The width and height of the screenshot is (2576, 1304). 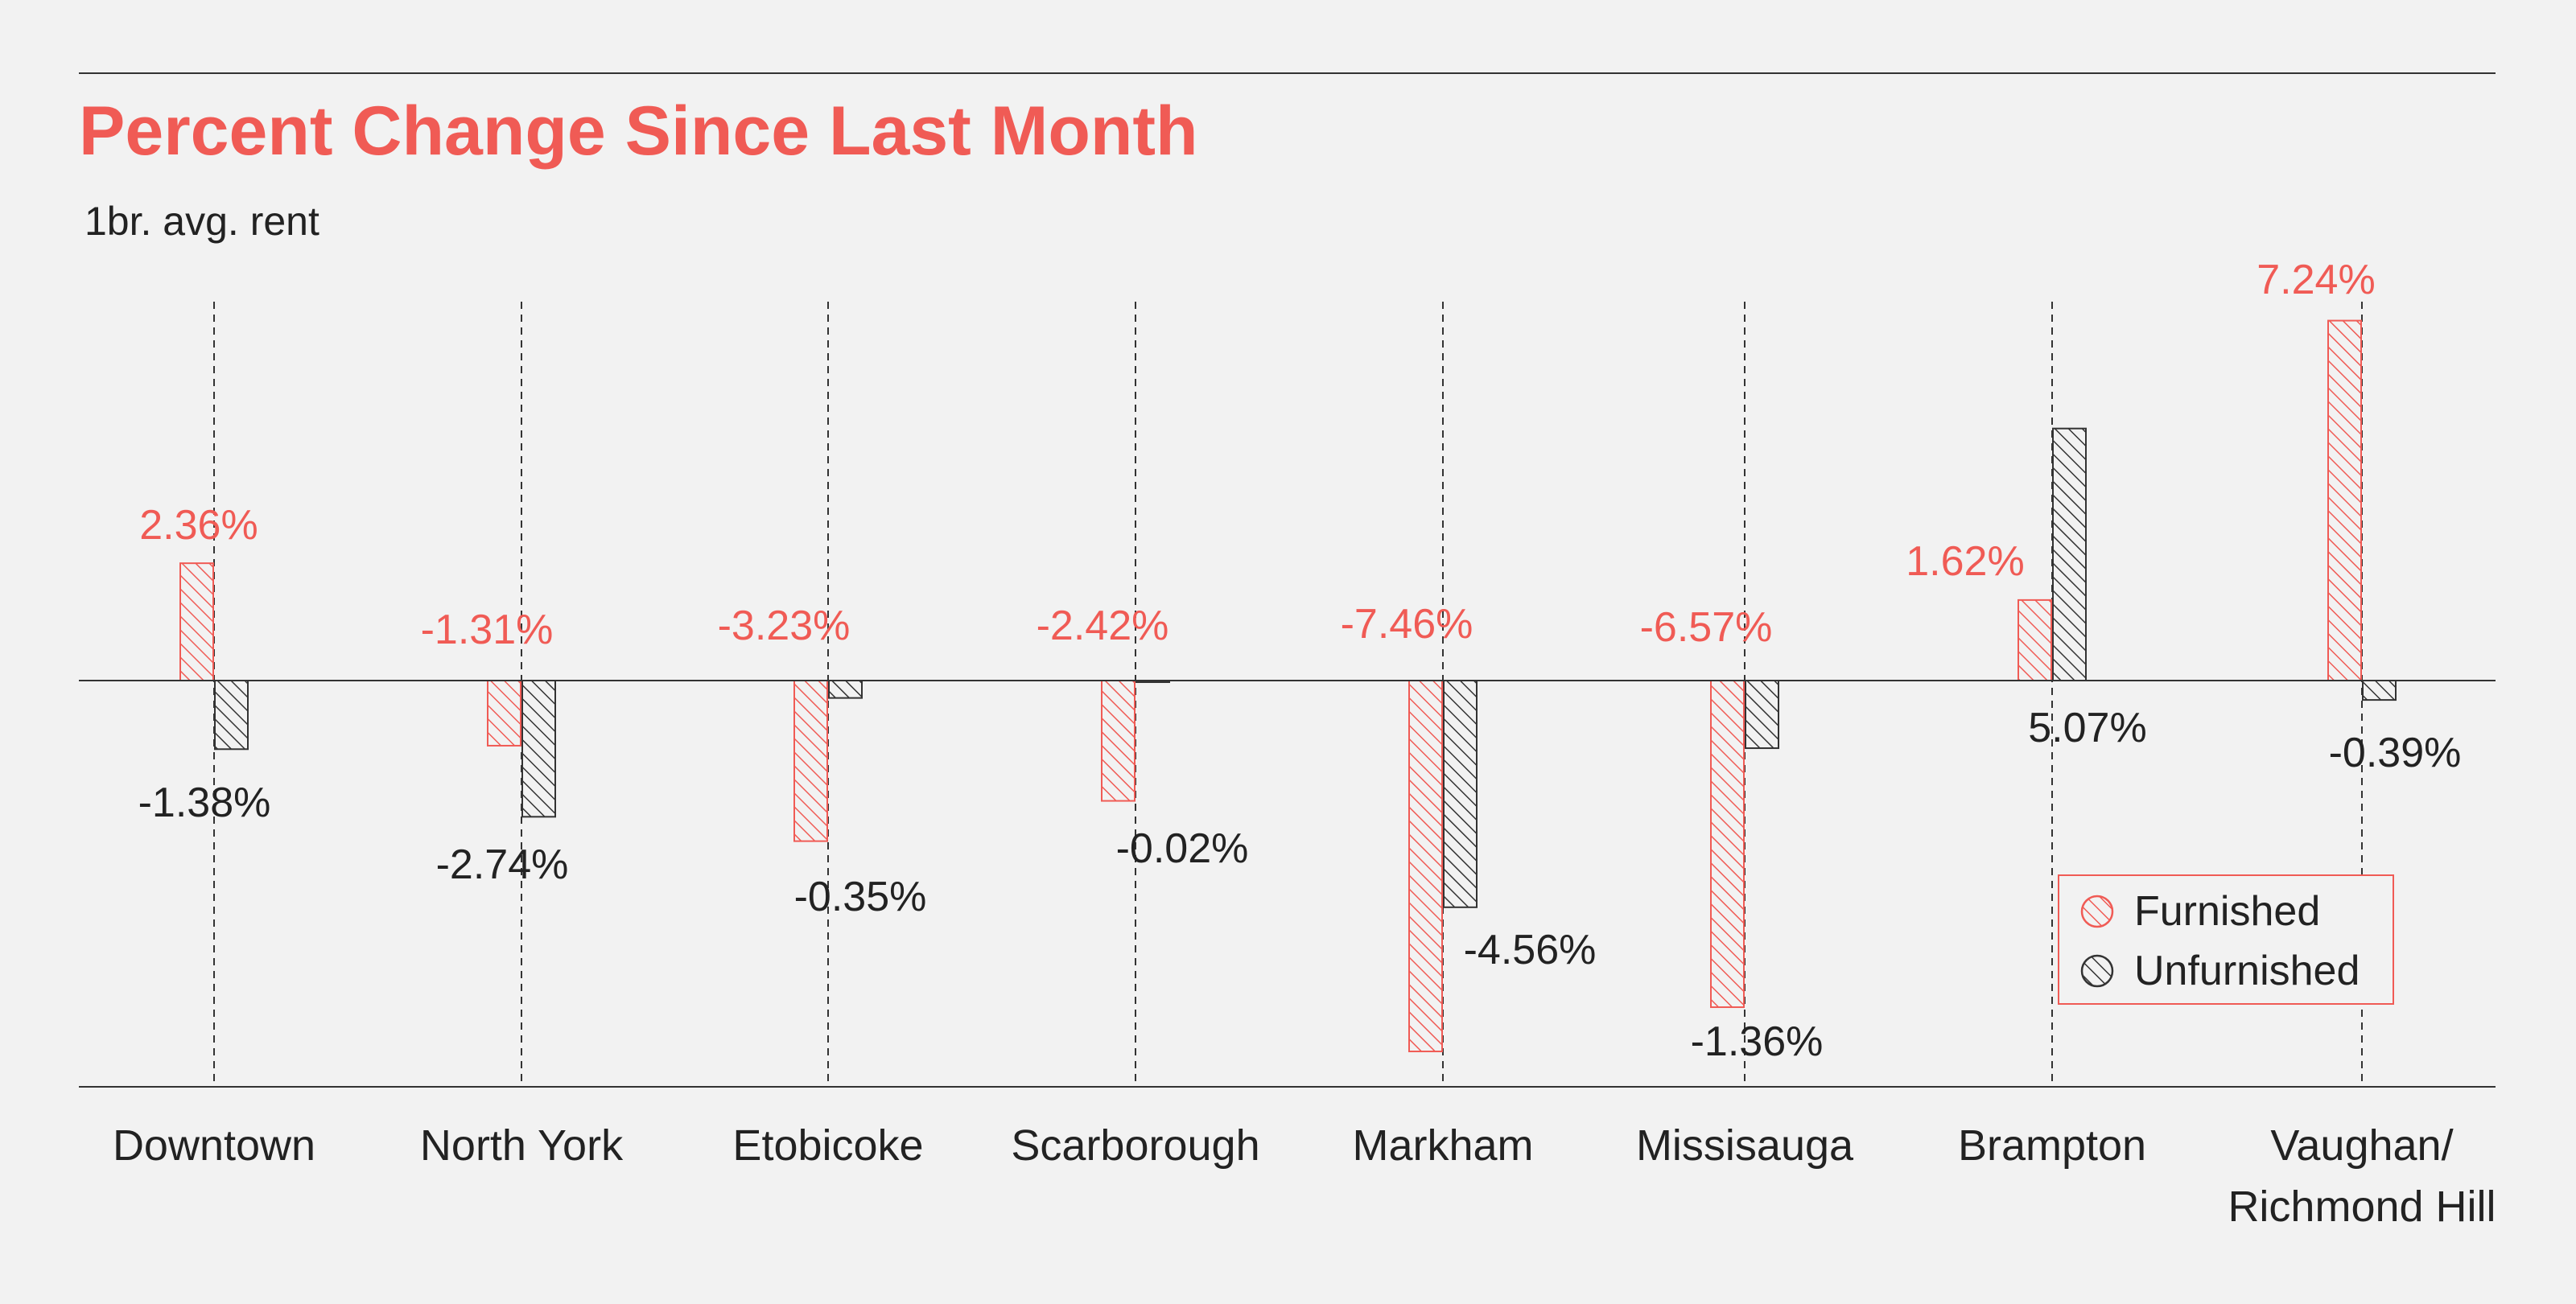 I want to click on data-label-furnished: 7.24%, so click(x=2316, y=280).